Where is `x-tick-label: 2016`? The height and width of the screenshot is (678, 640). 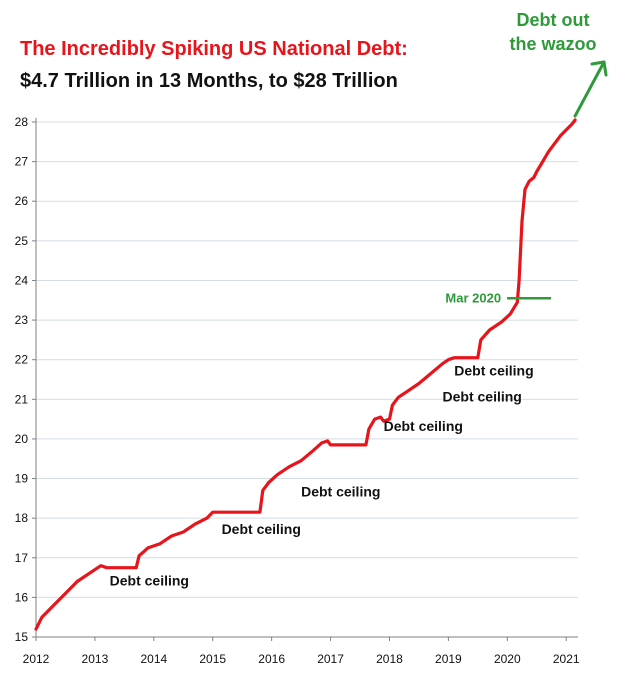
x-tick-label: 2016 is located at coordinates (271, 659).